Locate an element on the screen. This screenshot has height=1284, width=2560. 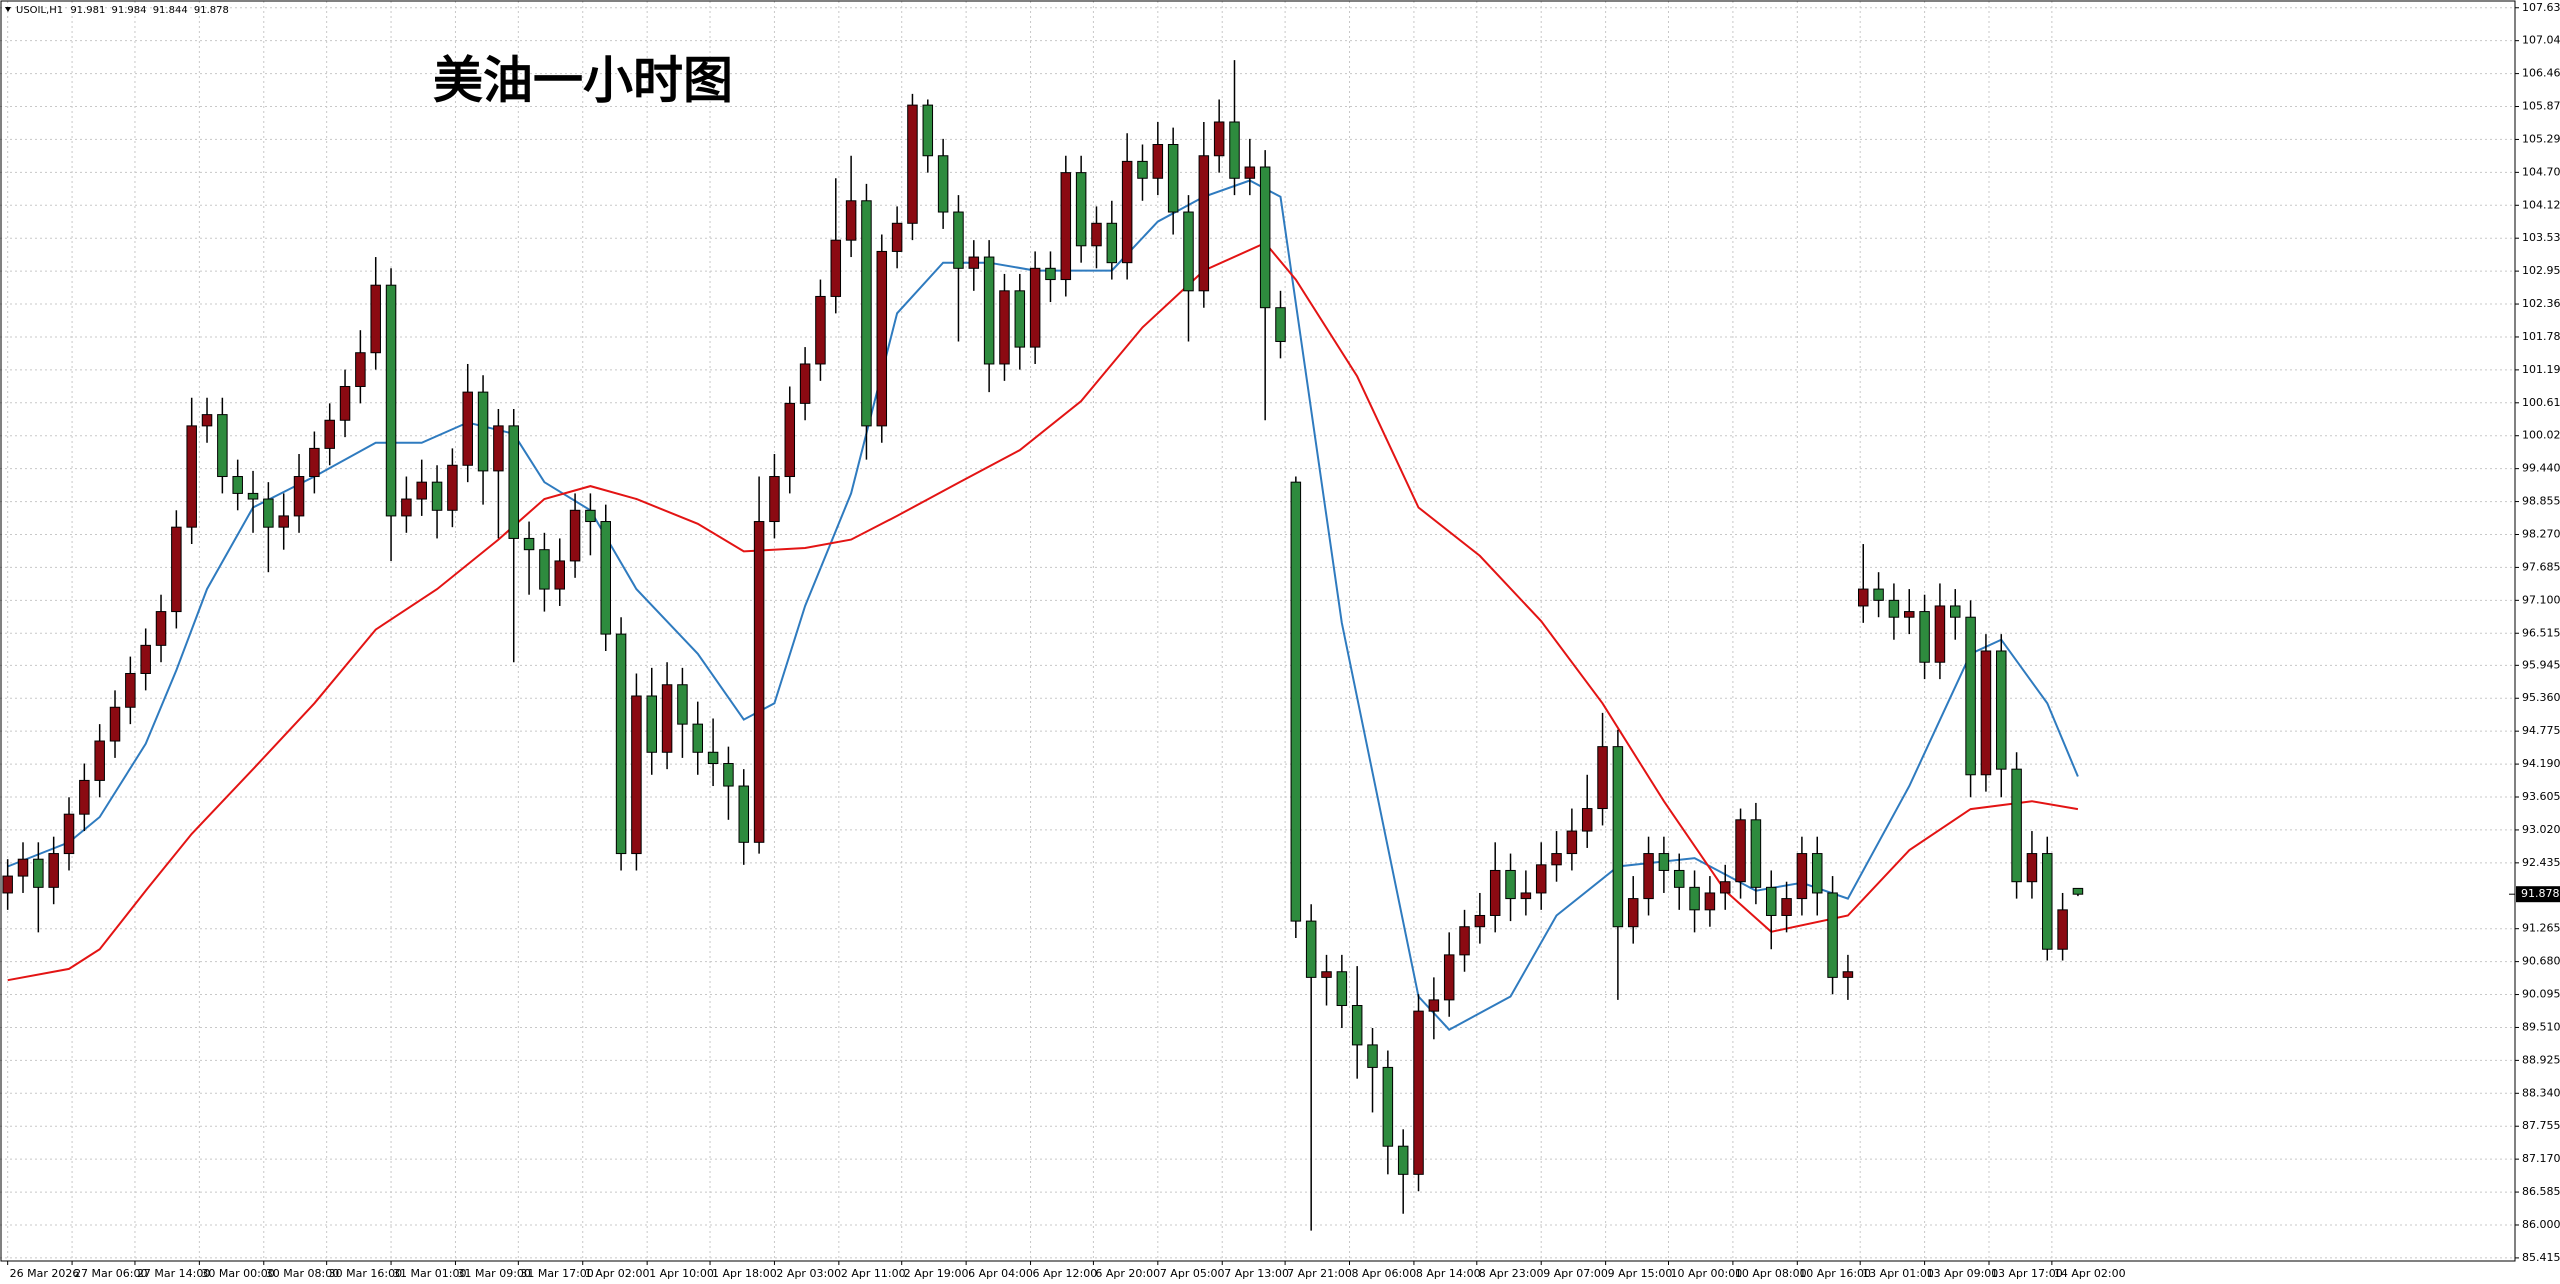
header-low: 91.844 is located at coordinates (170, 10).